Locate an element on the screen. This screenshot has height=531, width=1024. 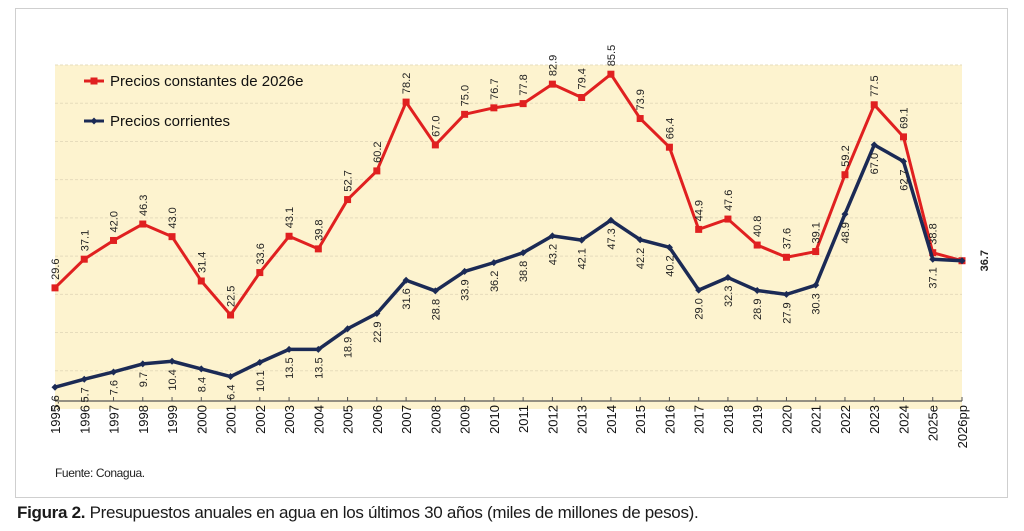
legend-label: Precios constantes de 2026e is located at coordinates (206, 81).